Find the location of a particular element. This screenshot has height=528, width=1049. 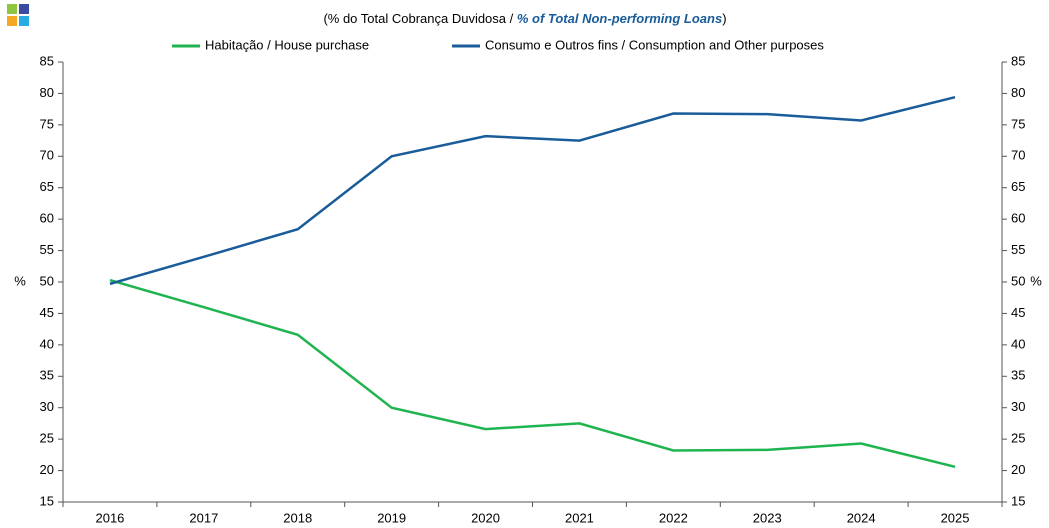

y2-tick-label: 65 is located at coordinates (1018, 186).